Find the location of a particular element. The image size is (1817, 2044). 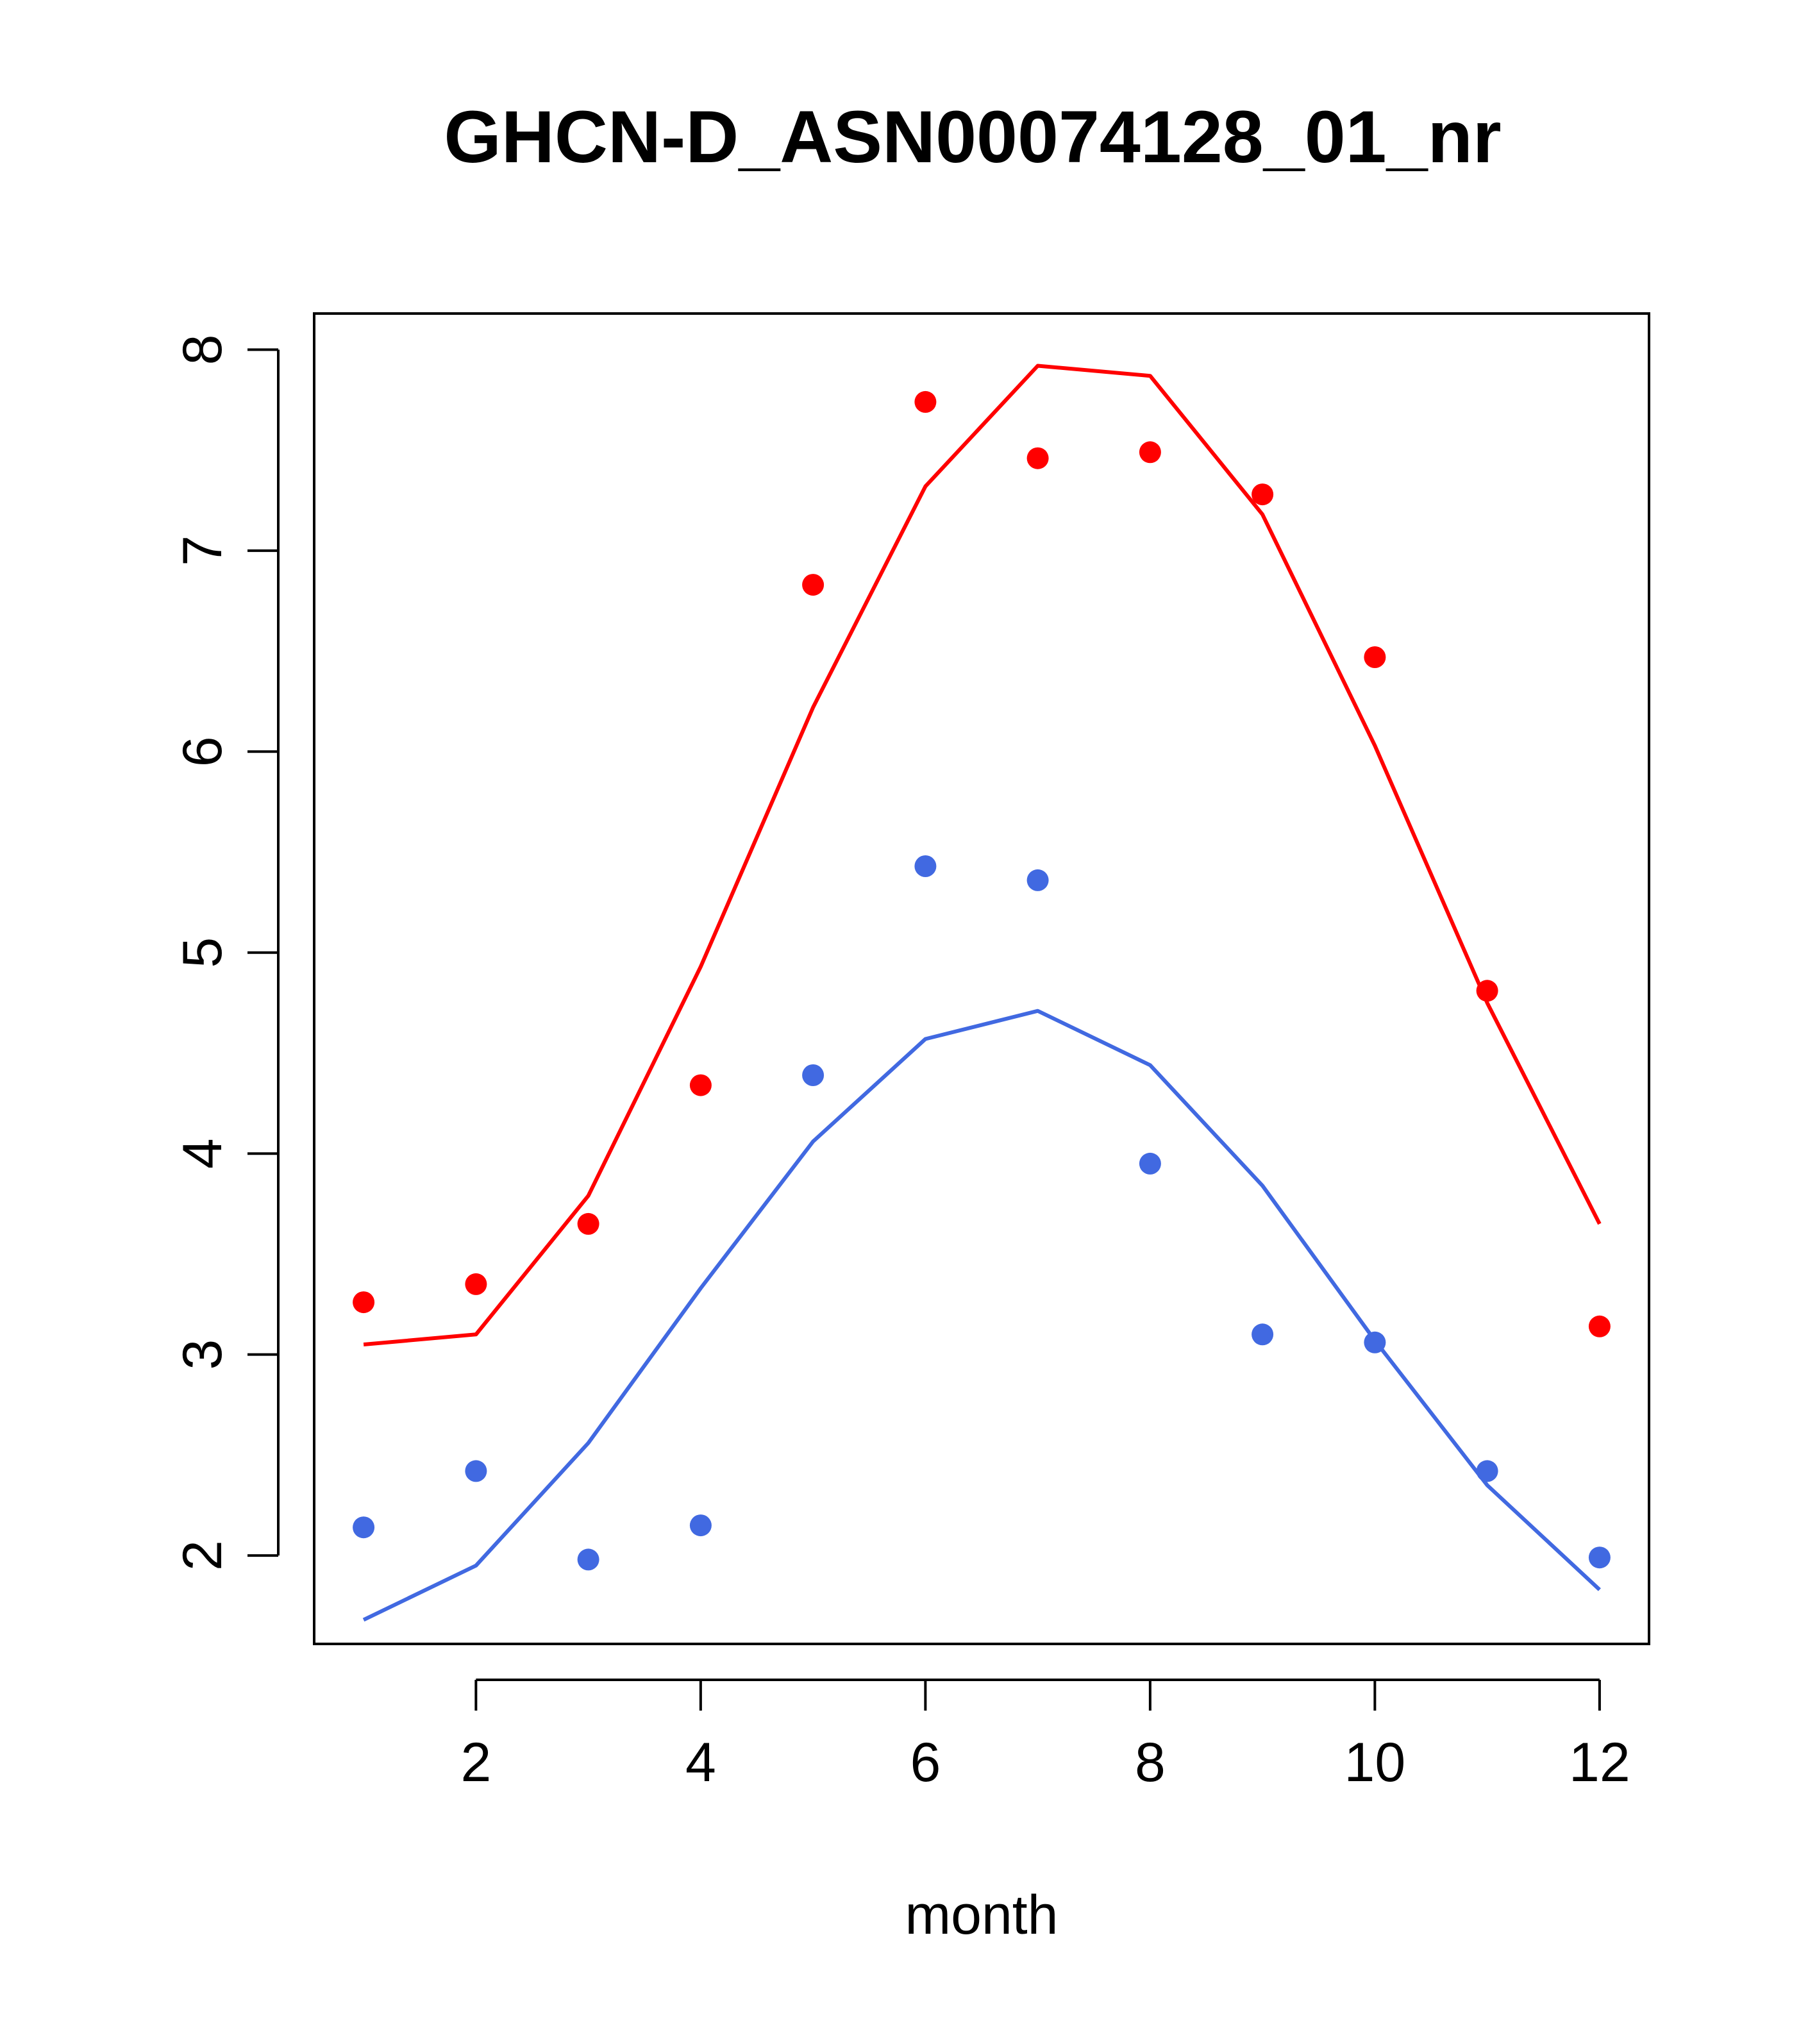

y-axis: 2 3 4 5 6 7 8 is located at coordinates (226, 953).